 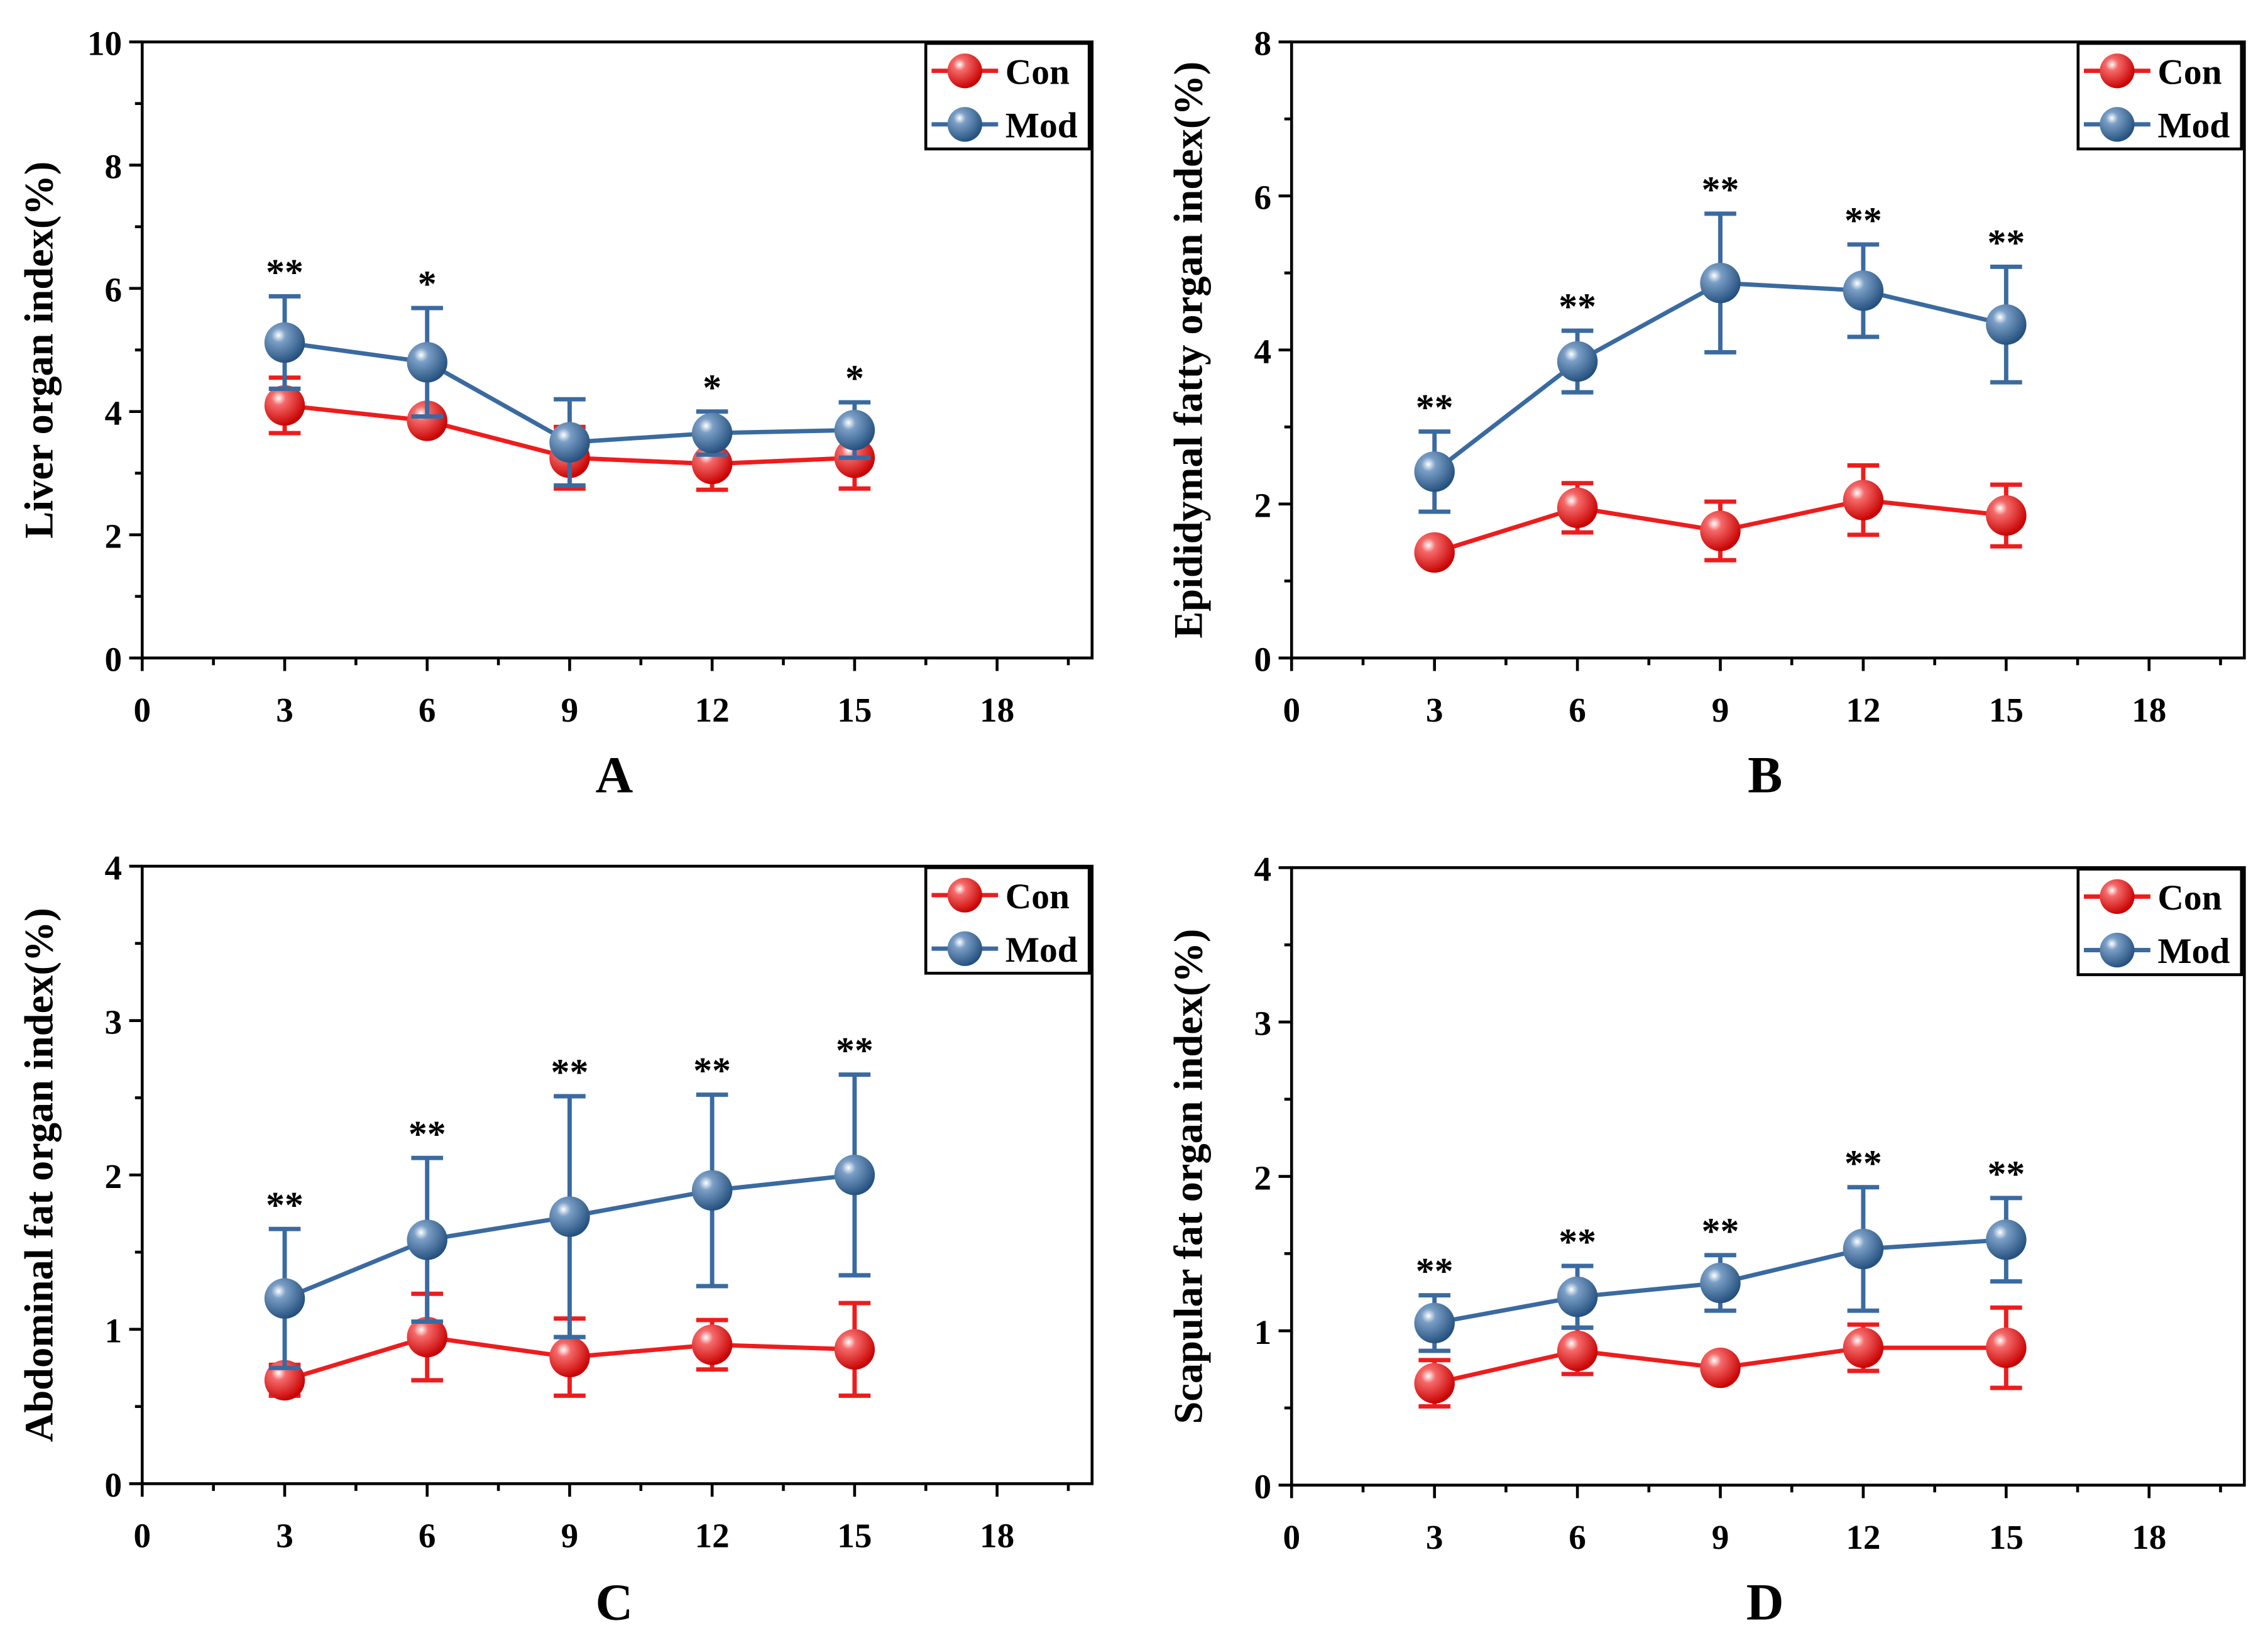 What do you see at coordinates (39, 1175) in the screenshot?
I see `y-axis-label: Abdominal fat organ index(%)` at bounding box center [39, 1175].